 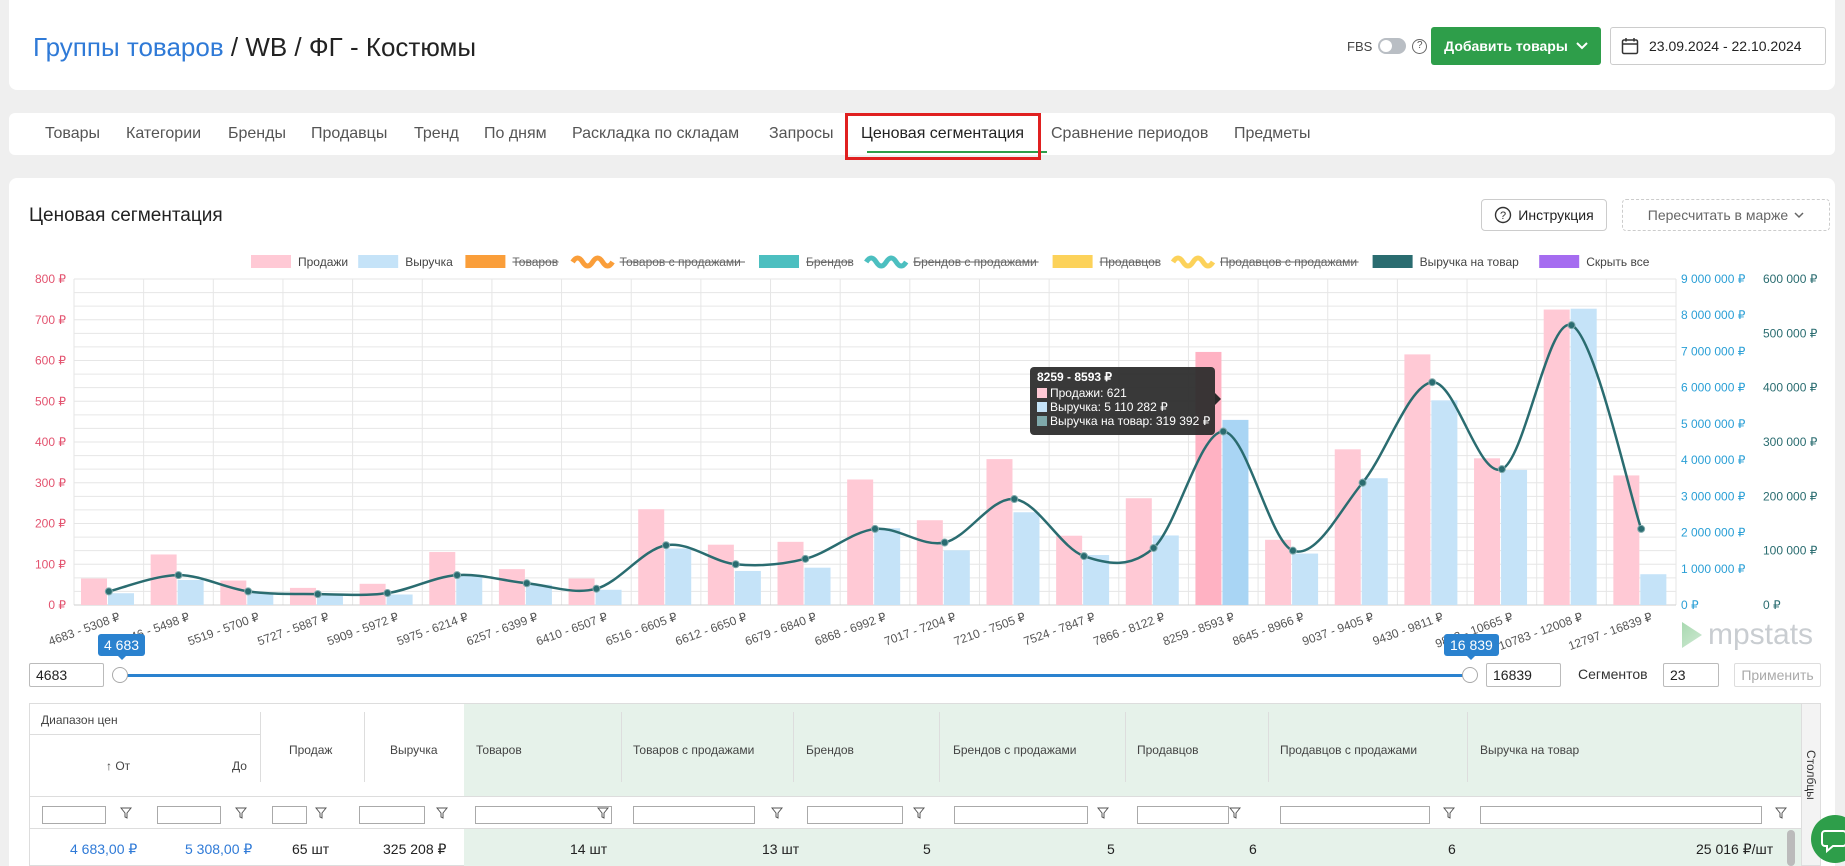 I want to click on tab-price-segmentation: Ценовая сегментация, so click(x=943, y=133).